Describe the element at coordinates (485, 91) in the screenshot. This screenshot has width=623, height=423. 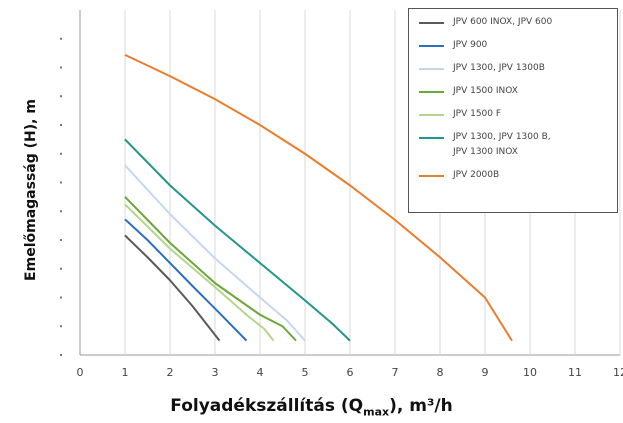
I see `legend-label: JPV 1500 INOX` at that location.